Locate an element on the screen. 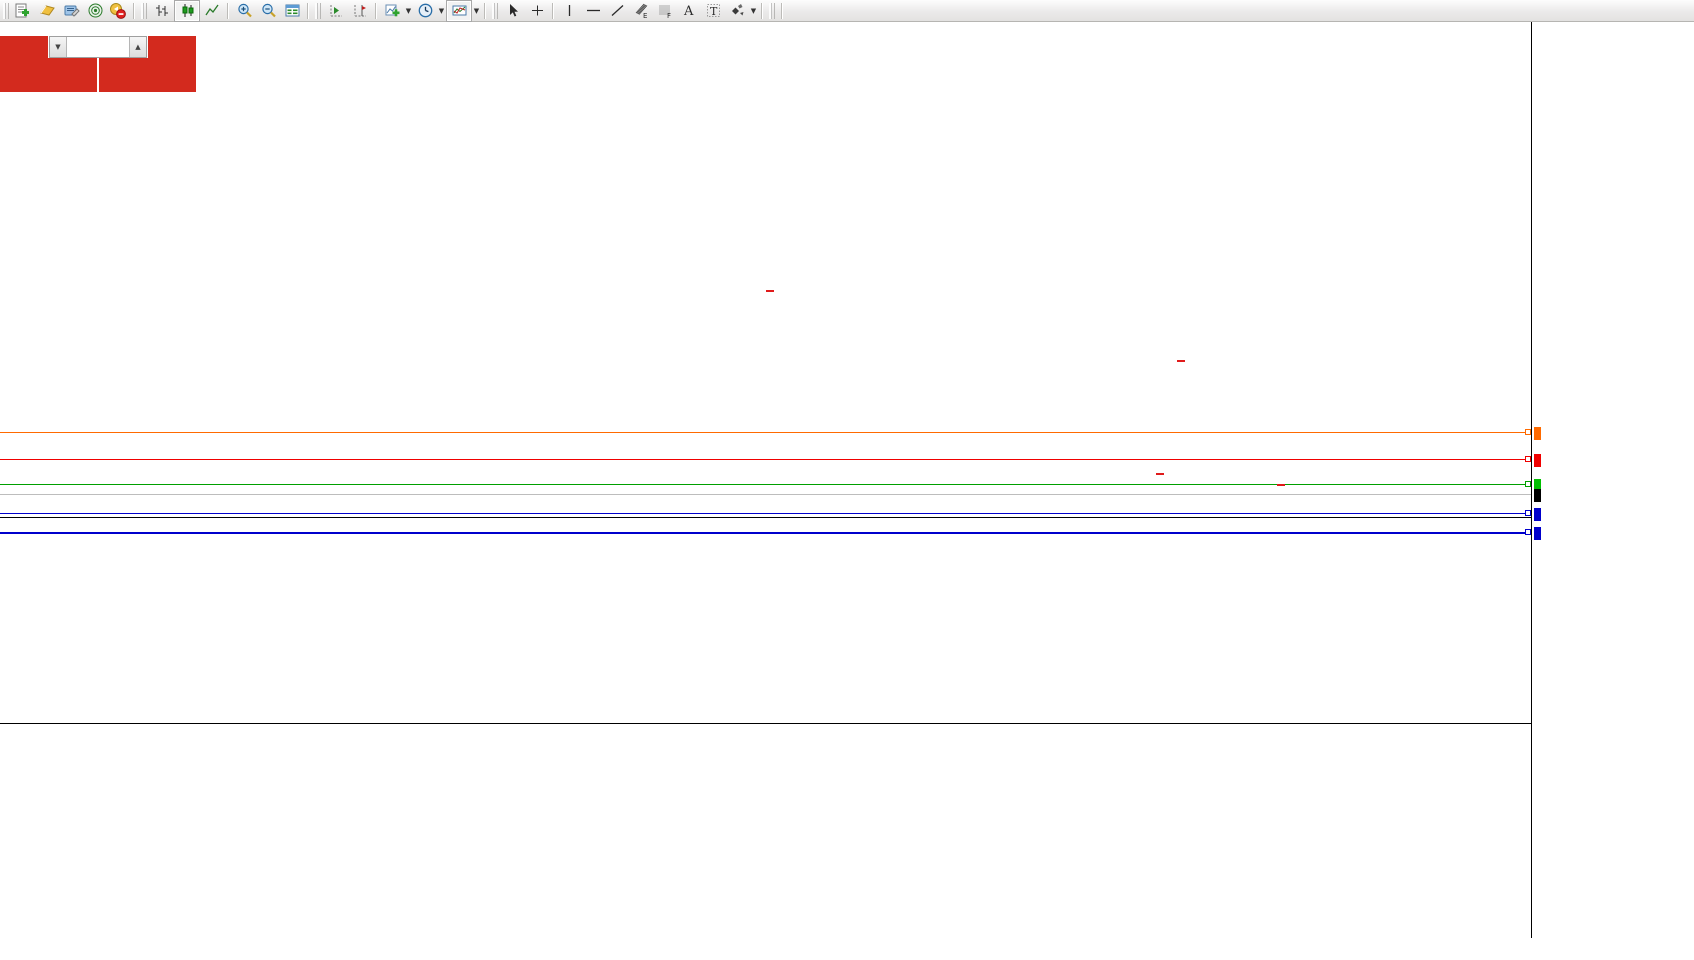 This screenshot has height=960, width=1694. one-click-trading-panel: ▼ ▲ is located at coordinates (98, 64).